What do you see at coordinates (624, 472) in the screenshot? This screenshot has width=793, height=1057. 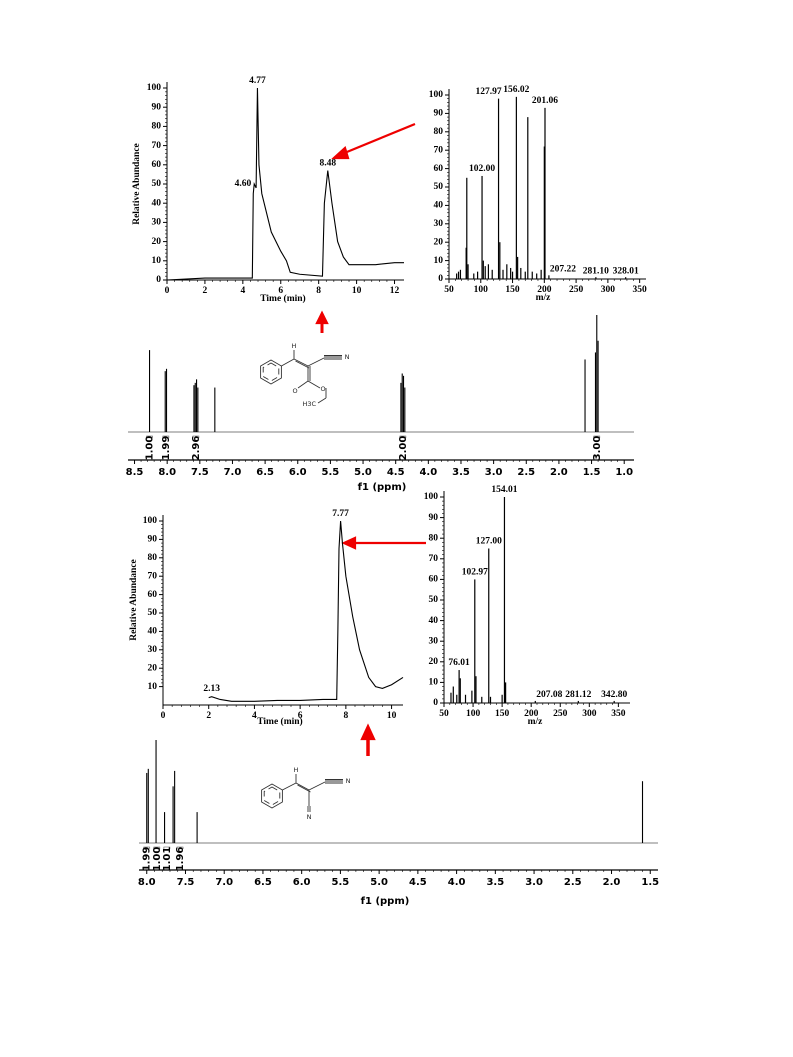 I see `x-tick-label: 1.0` at bounding box center [624, 472].